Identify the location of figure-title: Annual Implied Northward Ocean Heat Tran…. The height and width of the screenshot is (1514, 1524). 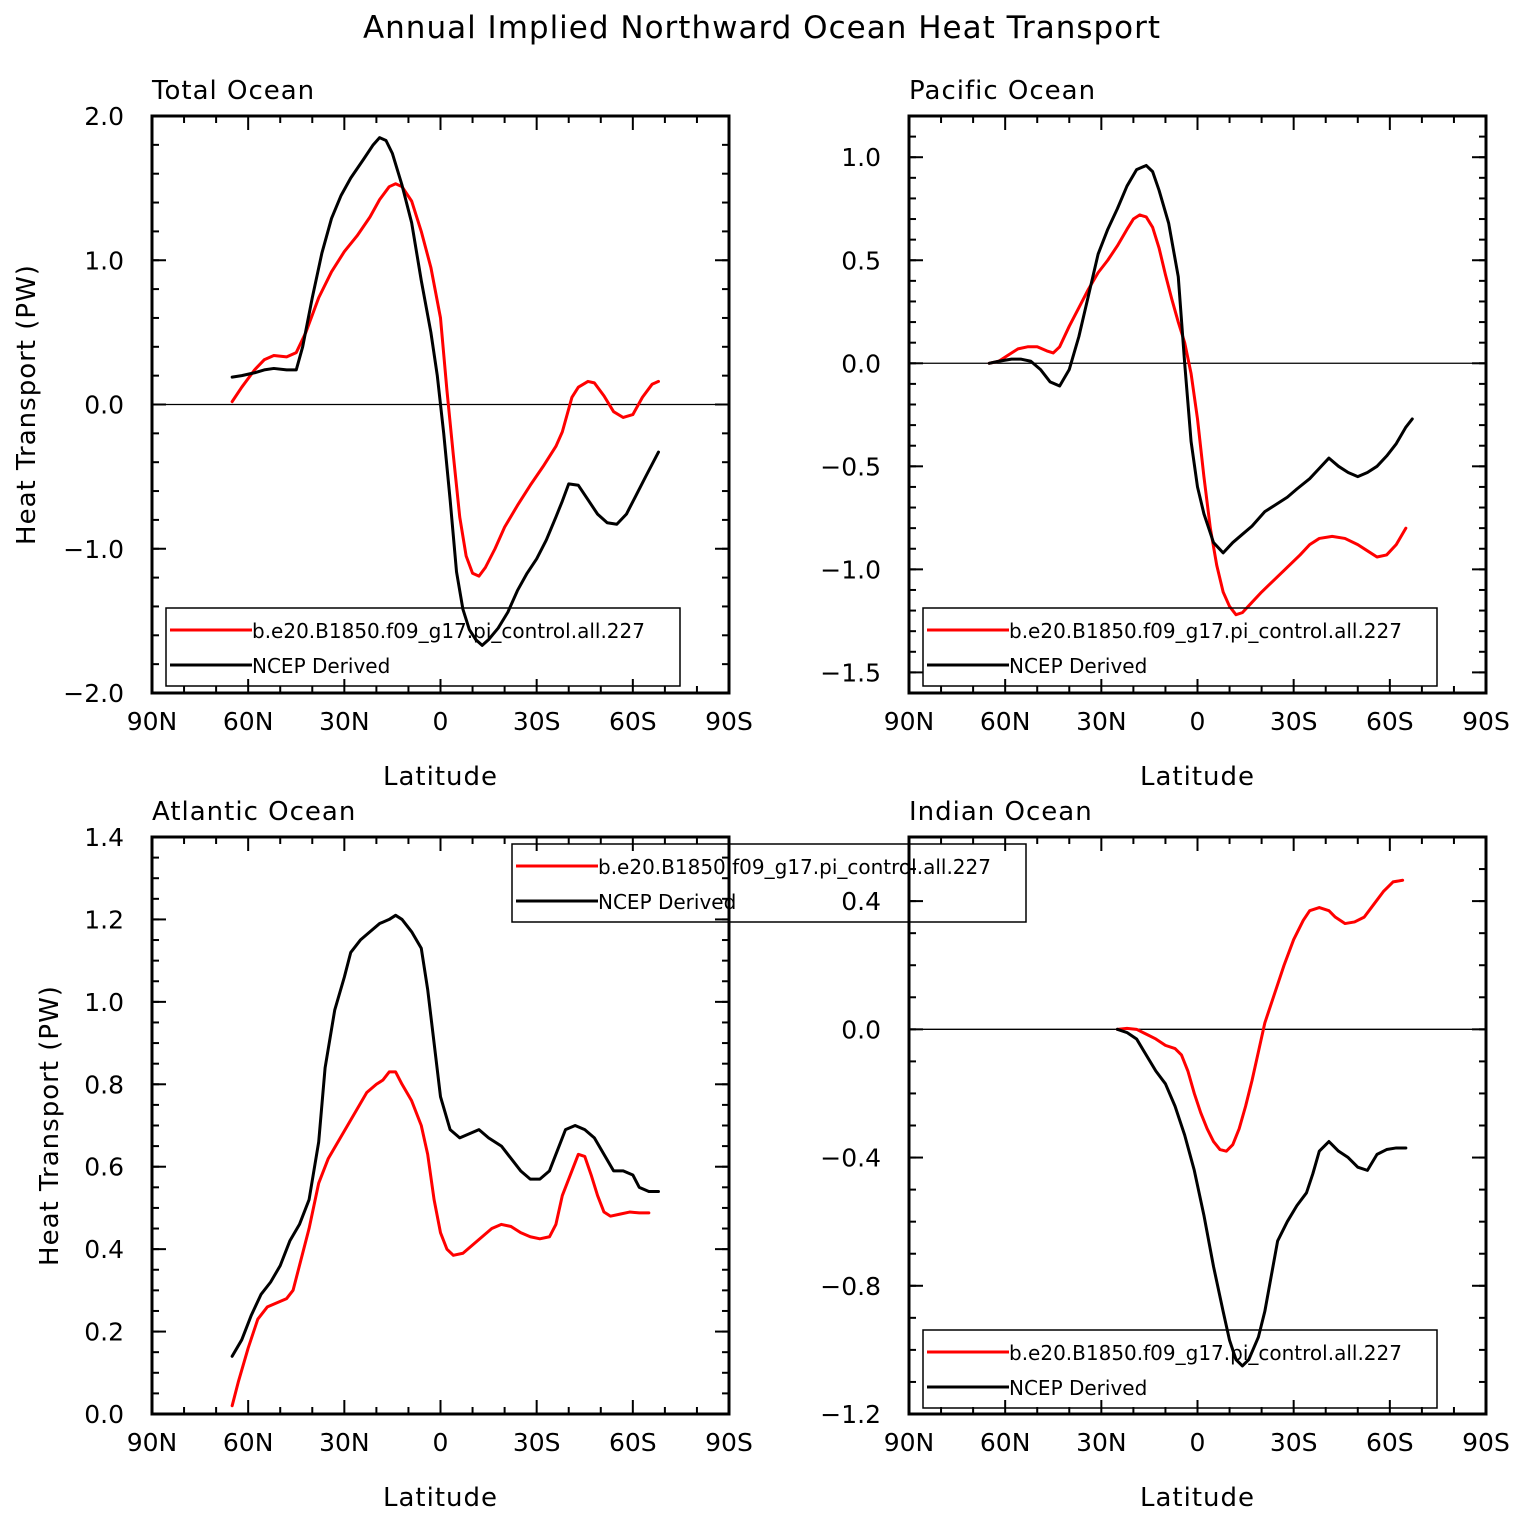
(762, 28).